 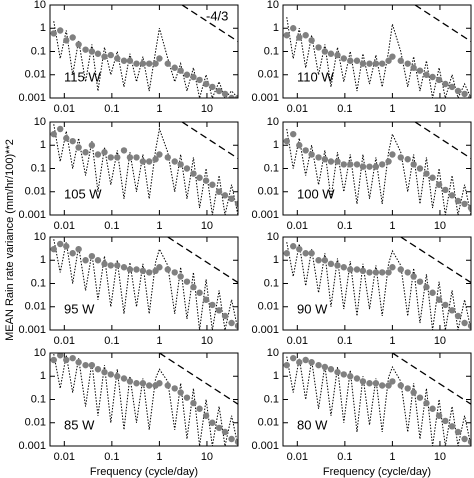 I want to click on y-tick-label: 10, so click(x=273, y=237).